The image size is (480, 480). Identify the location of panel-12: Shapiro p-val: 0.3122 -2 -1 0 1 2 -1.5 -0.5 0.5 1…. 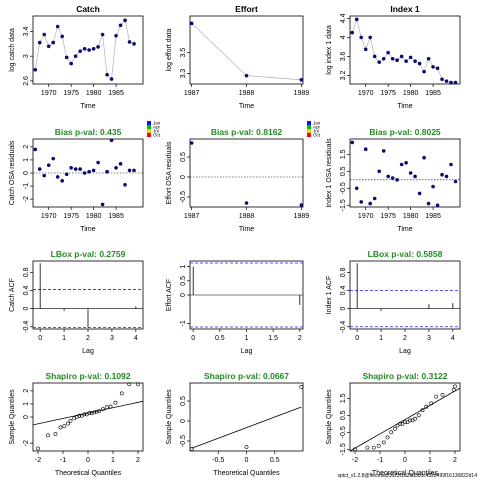
(393, 424).